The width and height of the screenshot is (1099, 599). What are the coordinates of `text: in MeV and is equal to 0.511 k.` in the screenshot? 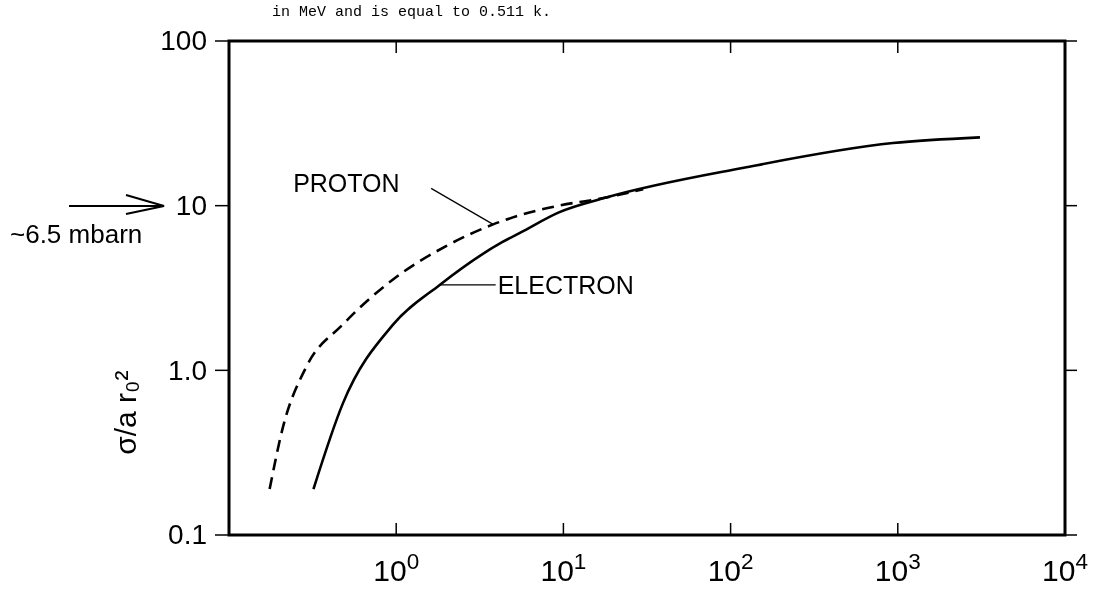 It's located at (412, 12).